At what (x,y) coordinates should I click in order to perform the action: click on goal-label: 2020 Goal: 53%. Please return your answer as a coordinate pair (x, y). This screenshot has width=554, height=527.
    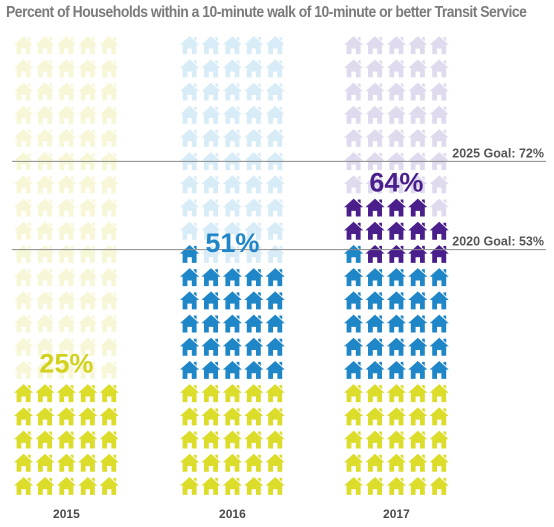
    Looking at the image, I should click on (498, 242).